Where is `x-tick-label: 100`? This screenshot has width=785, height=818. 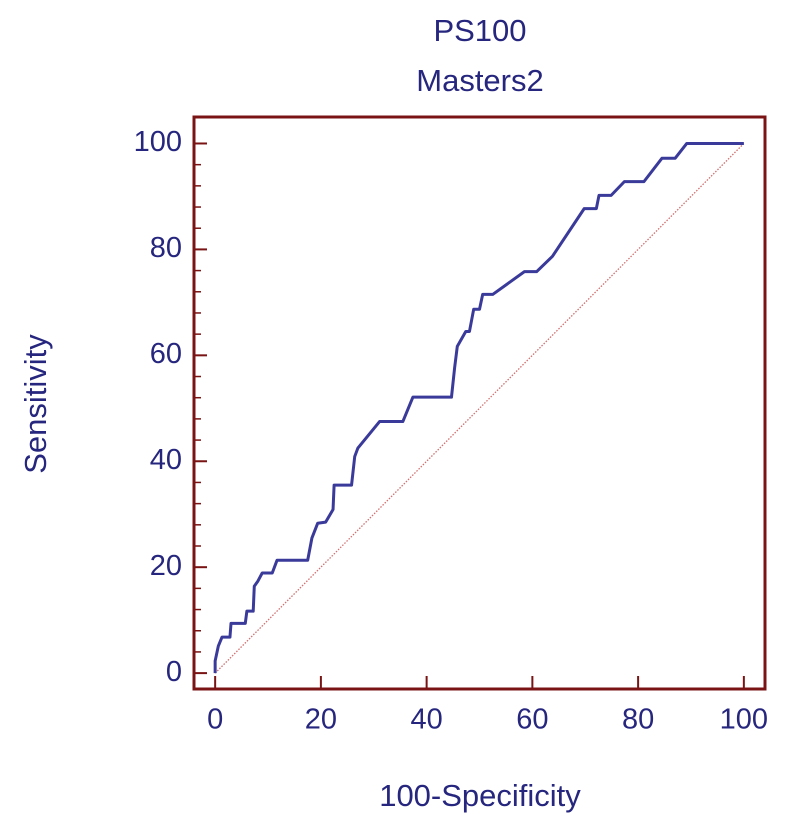
x-tick-label: 100 is located at coordinates (744, 720).